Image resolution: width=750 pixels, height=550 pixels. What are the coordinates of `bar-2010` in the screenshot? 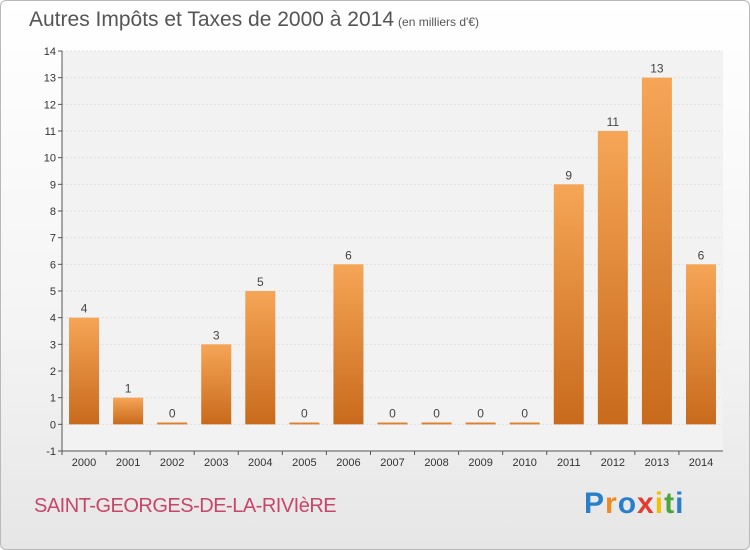 It's located at (524, 423).